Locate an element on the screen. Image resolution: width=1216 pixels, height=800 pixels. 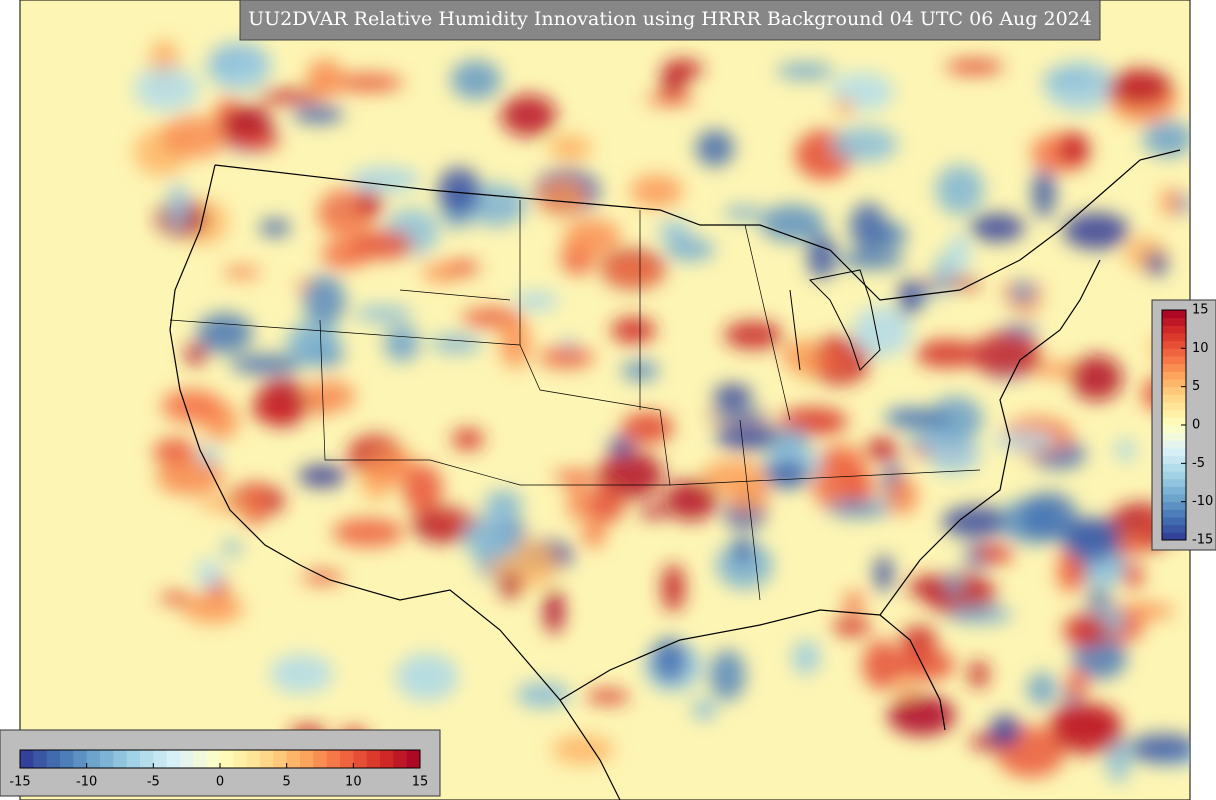
colorbar-tick-label: 5 is located at coordinates (1196, 386).